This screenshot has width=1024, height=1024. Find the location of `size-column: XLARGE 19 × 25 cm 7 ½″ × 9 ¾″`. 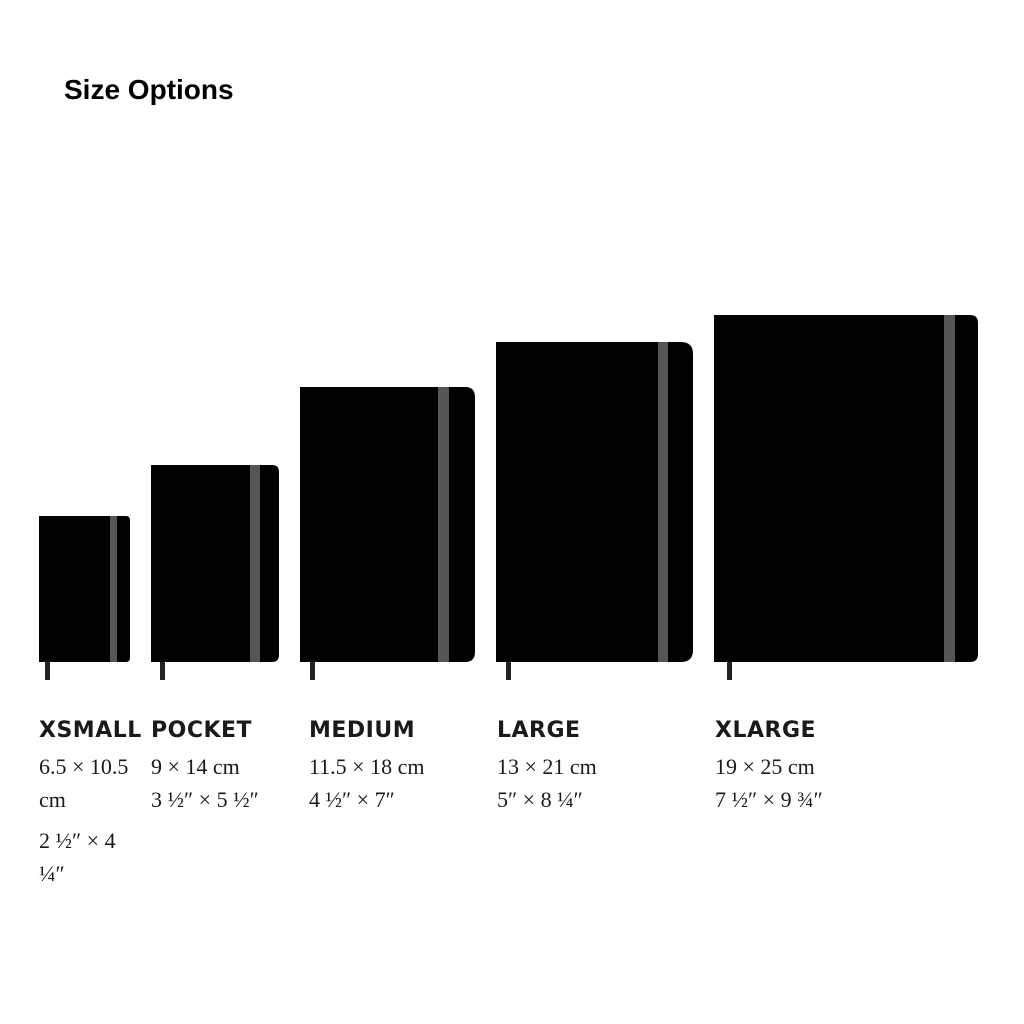

size-column: XLARGE 19 × 25 cm 7 ½″ × 9 ¾″ is located at coordinates (769, 767).